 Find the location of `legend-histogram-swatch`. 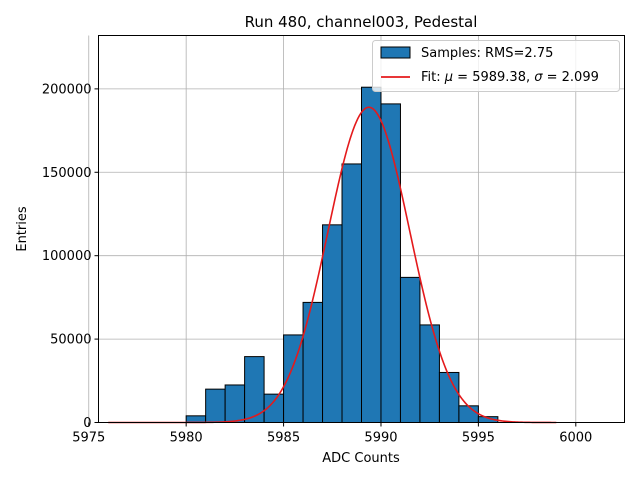

legend-histogram-swatch is located at coordinates (395, 52).